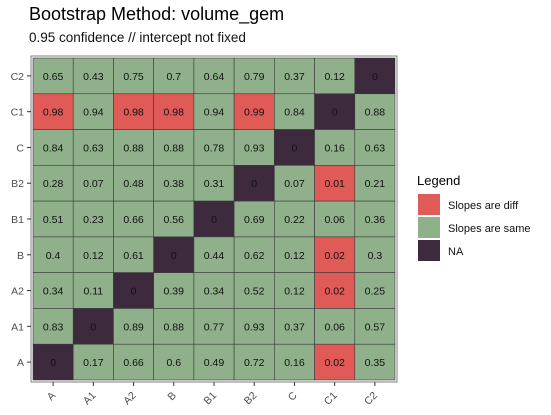 The width and height of the screenshot is (551, 415). I want to click on legend-label-same: Slopes are same, so click(489, 229).